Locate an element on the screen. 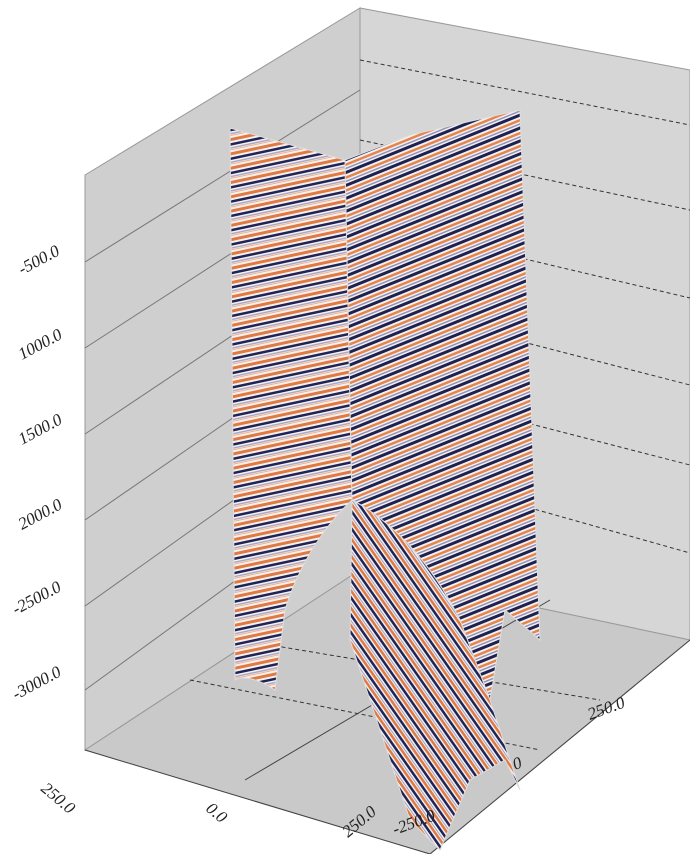 The width and height of the screenshot is (690, 854). depth-label: -2500.0 is located at coordinates (37, 598).